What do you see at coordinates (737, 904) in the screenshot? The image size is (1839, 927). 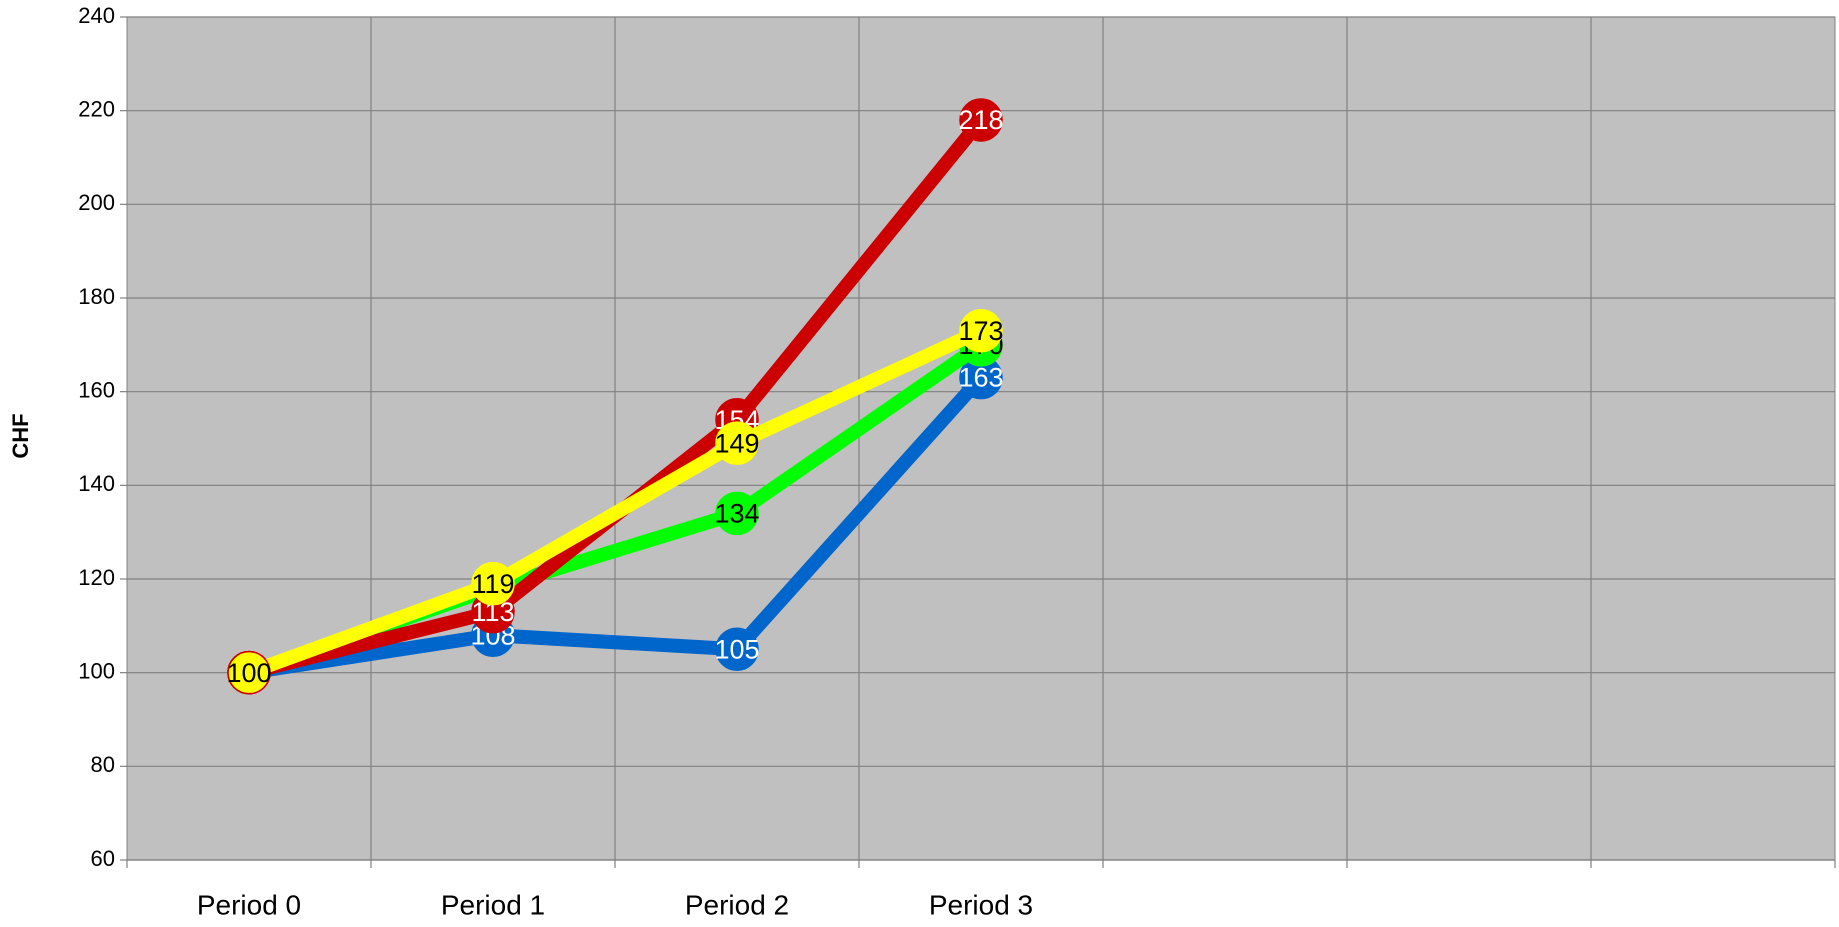 I see `x-tick-label: Period 2` at bounding box center [737, 904].